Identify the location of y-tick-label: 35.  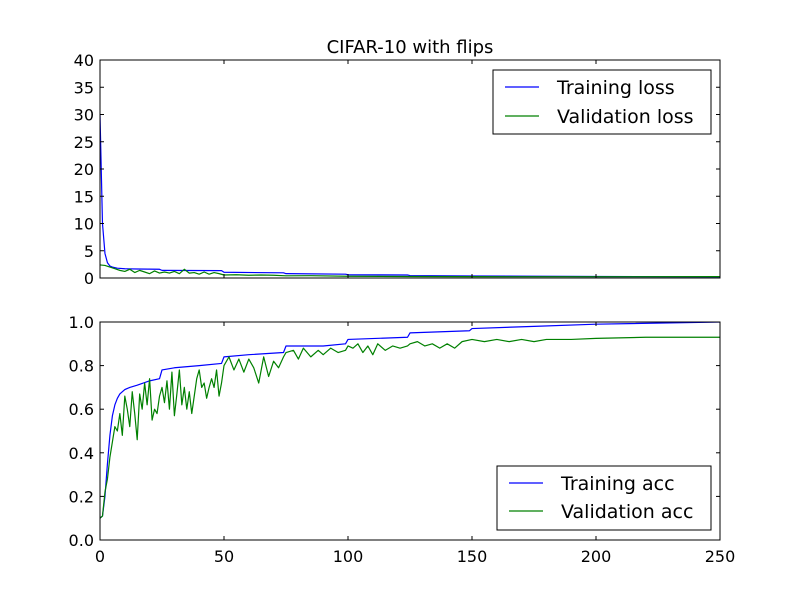
(84, 87).